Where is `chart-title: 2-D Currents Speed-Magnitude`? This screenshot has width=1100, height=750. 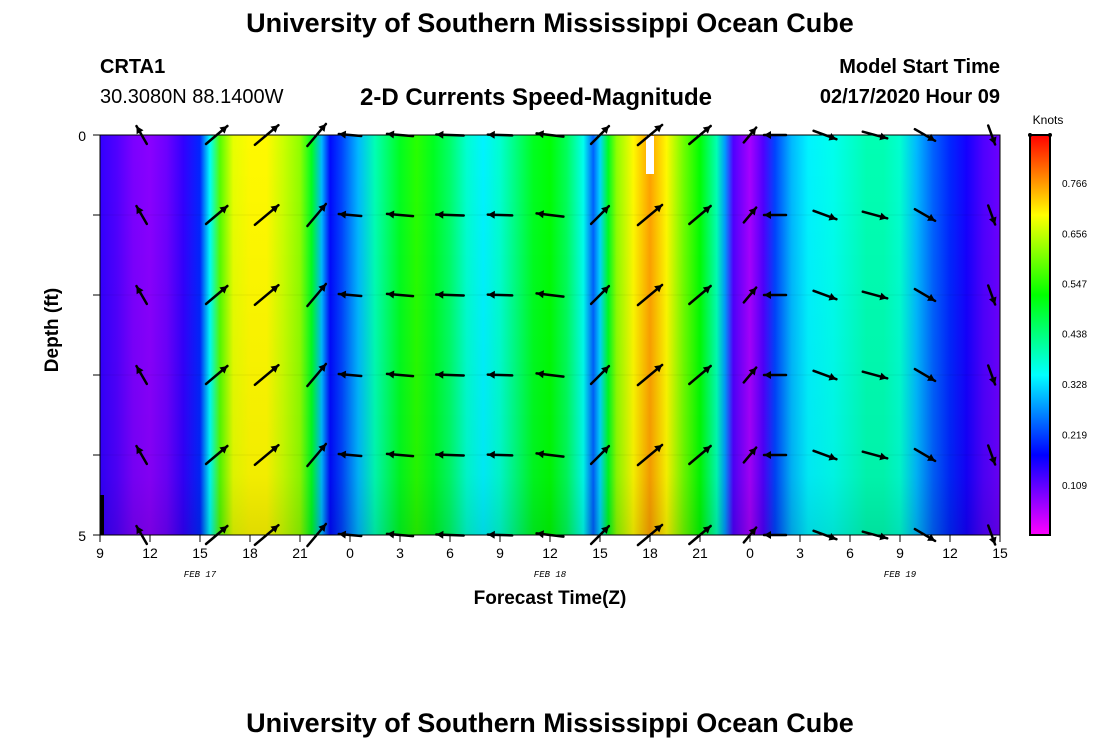
chart-title: 2-D Currents Speed-Magnitude is located at coordinates (536, 97).